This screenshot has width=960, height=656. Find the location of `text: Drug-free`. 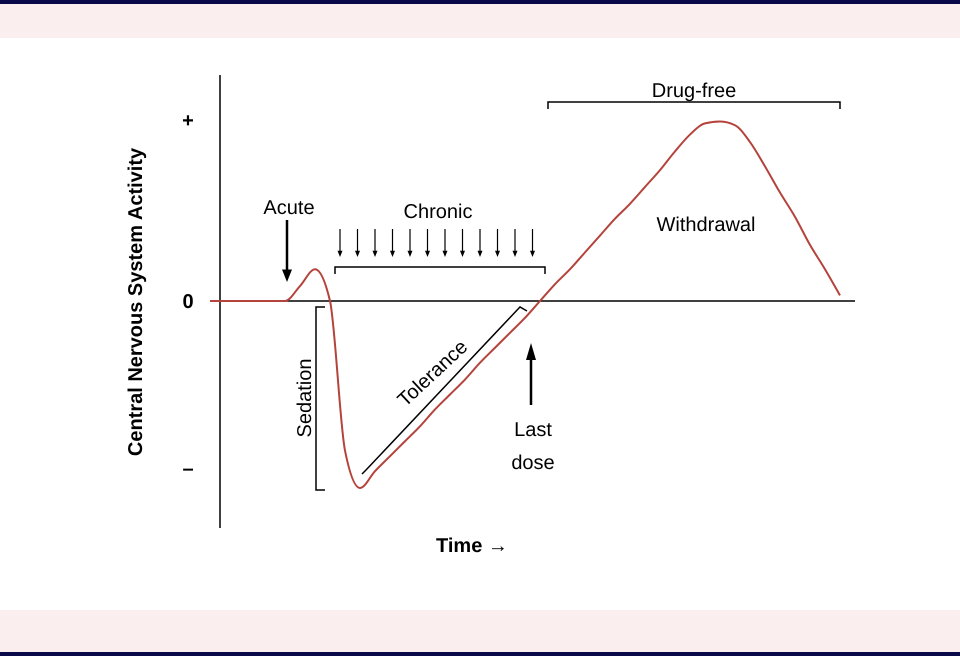

text: Drug-free is located at coordinates (694, 91).